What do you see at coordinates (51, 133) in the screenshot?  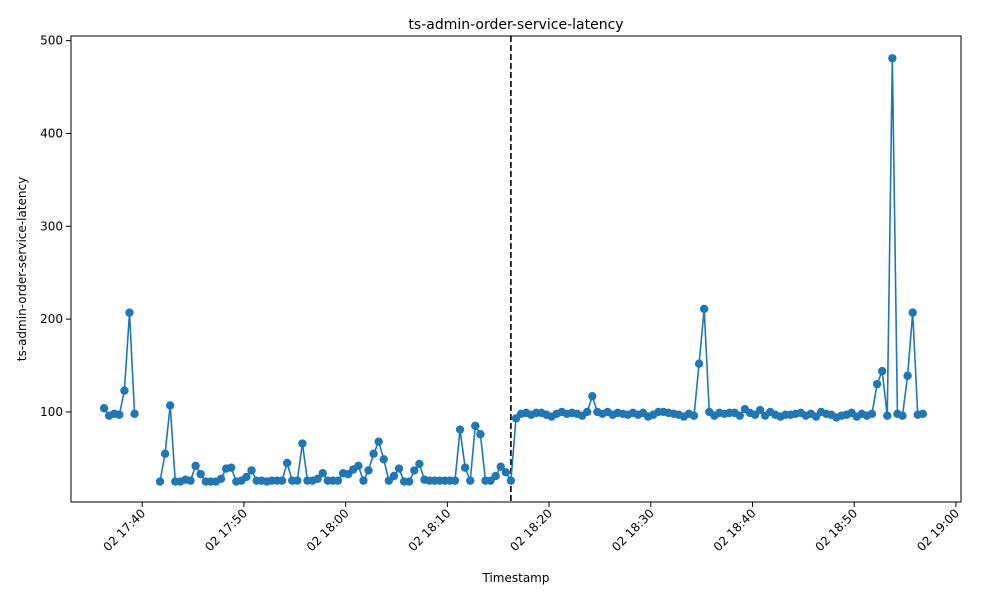 I see `y-tick-label: 400` at bounding box center [51, 133].